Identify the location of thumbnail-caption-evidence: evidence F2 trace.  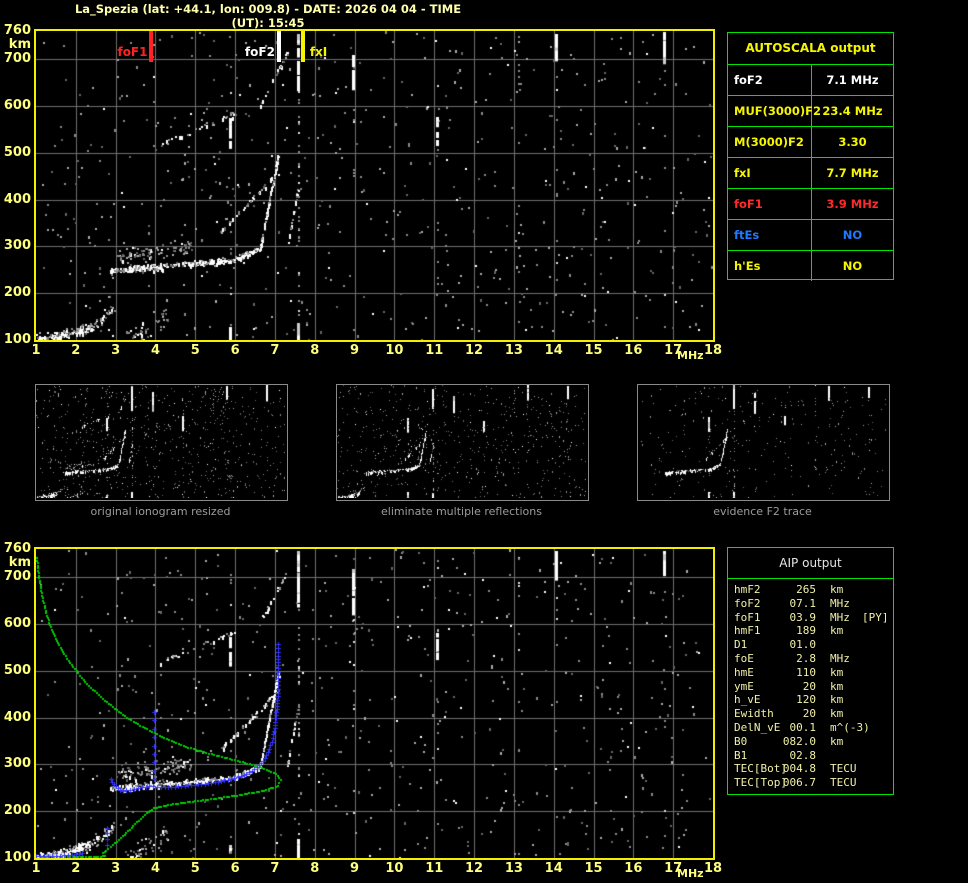
(762, 511).